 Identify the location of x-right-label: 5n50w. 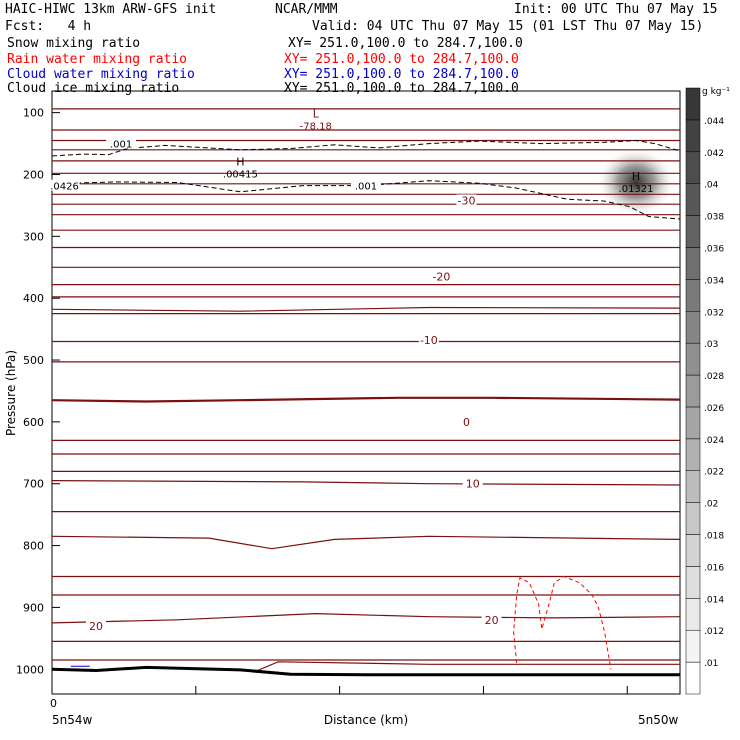
(658, 720).